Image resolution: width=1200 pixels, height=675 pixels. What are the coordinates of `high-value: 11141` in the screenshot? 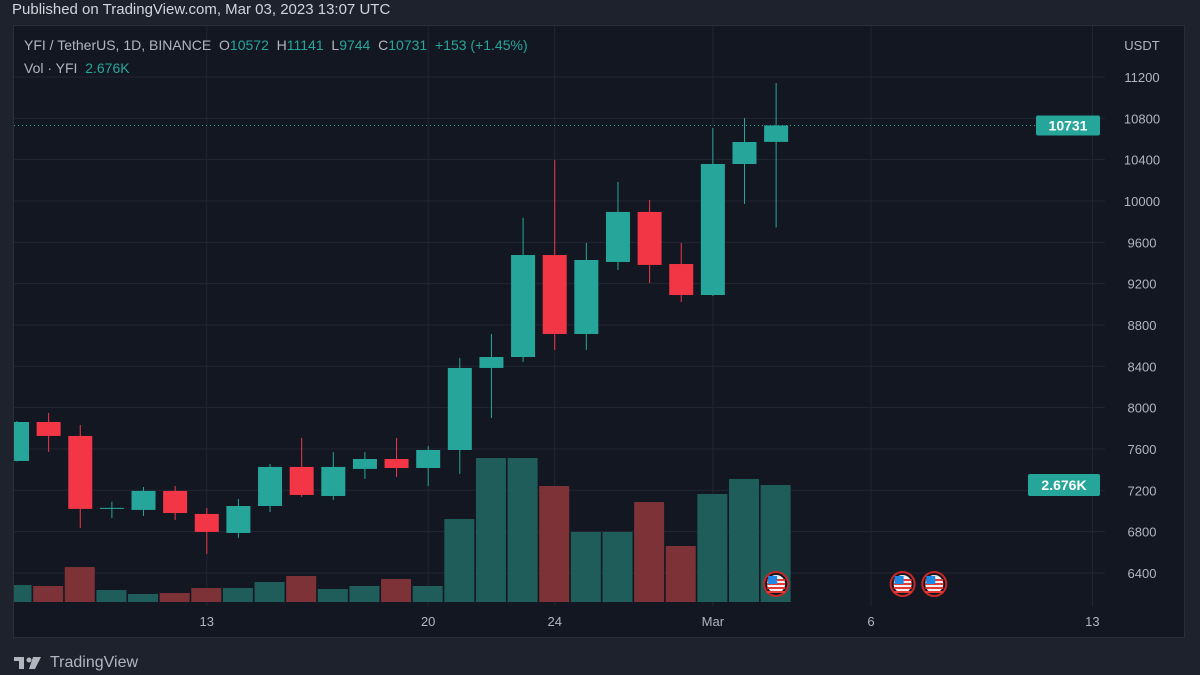 It's located at (305, 45).